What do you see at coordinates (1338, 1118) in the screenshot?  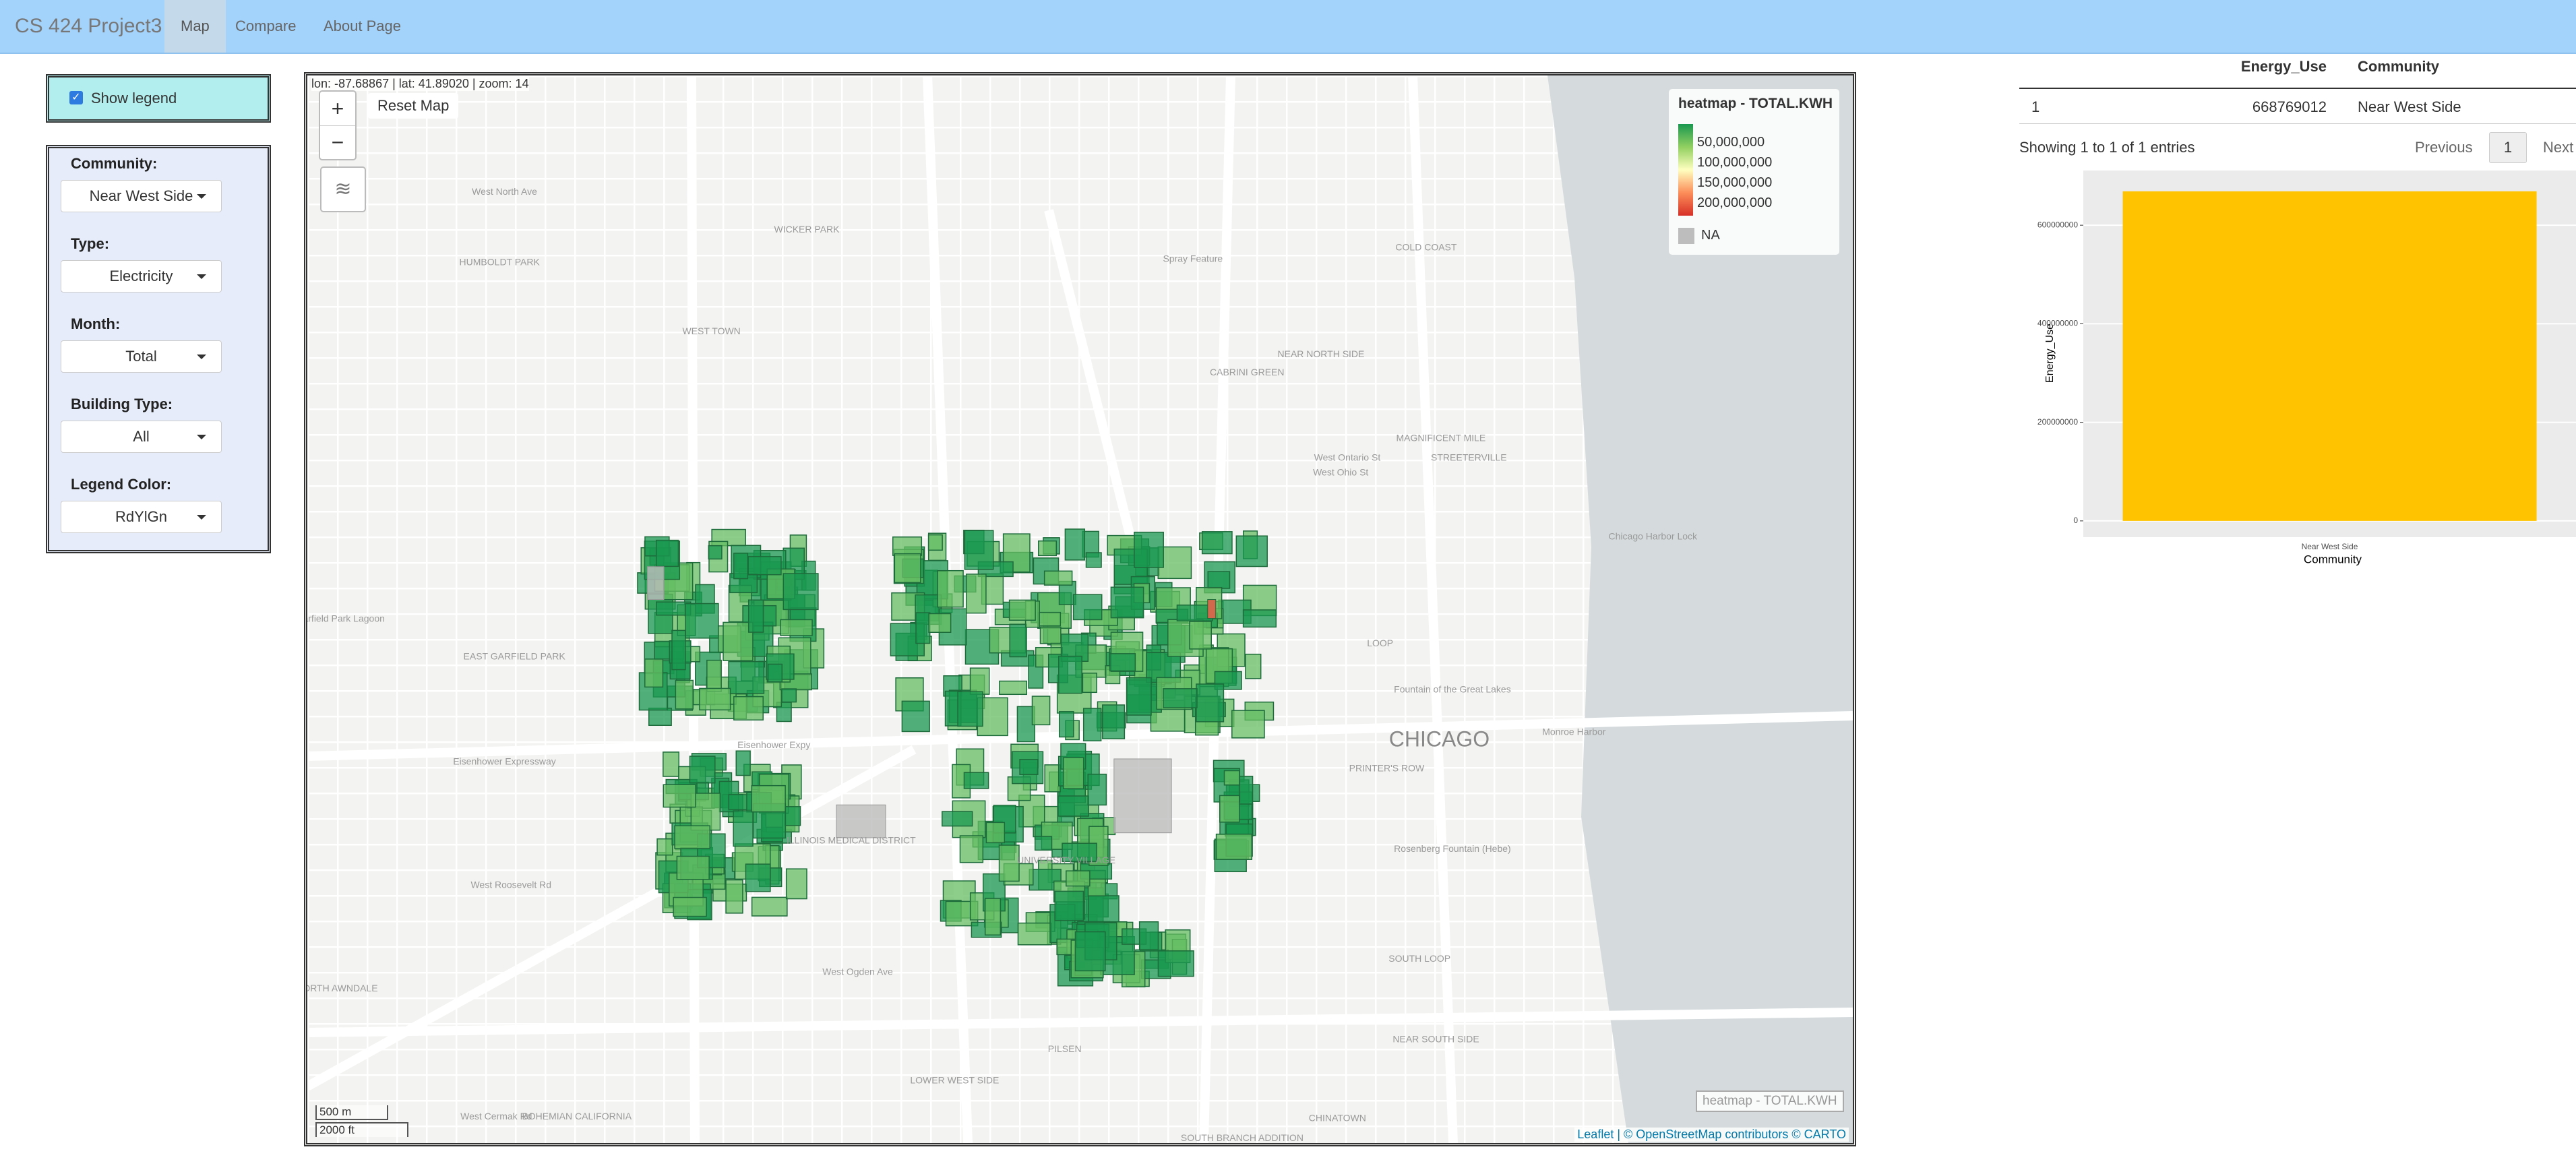 I see `place-label: CHINATOWN` at bounding box center [1338, 1118].